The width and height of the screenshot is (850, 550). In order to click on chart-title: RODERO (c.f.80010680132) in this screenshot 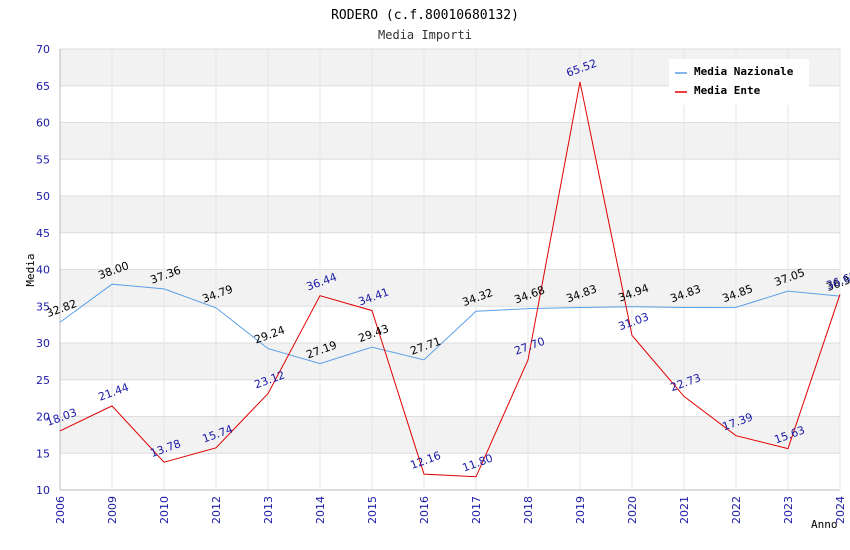, I will do `click(425, 15)`.